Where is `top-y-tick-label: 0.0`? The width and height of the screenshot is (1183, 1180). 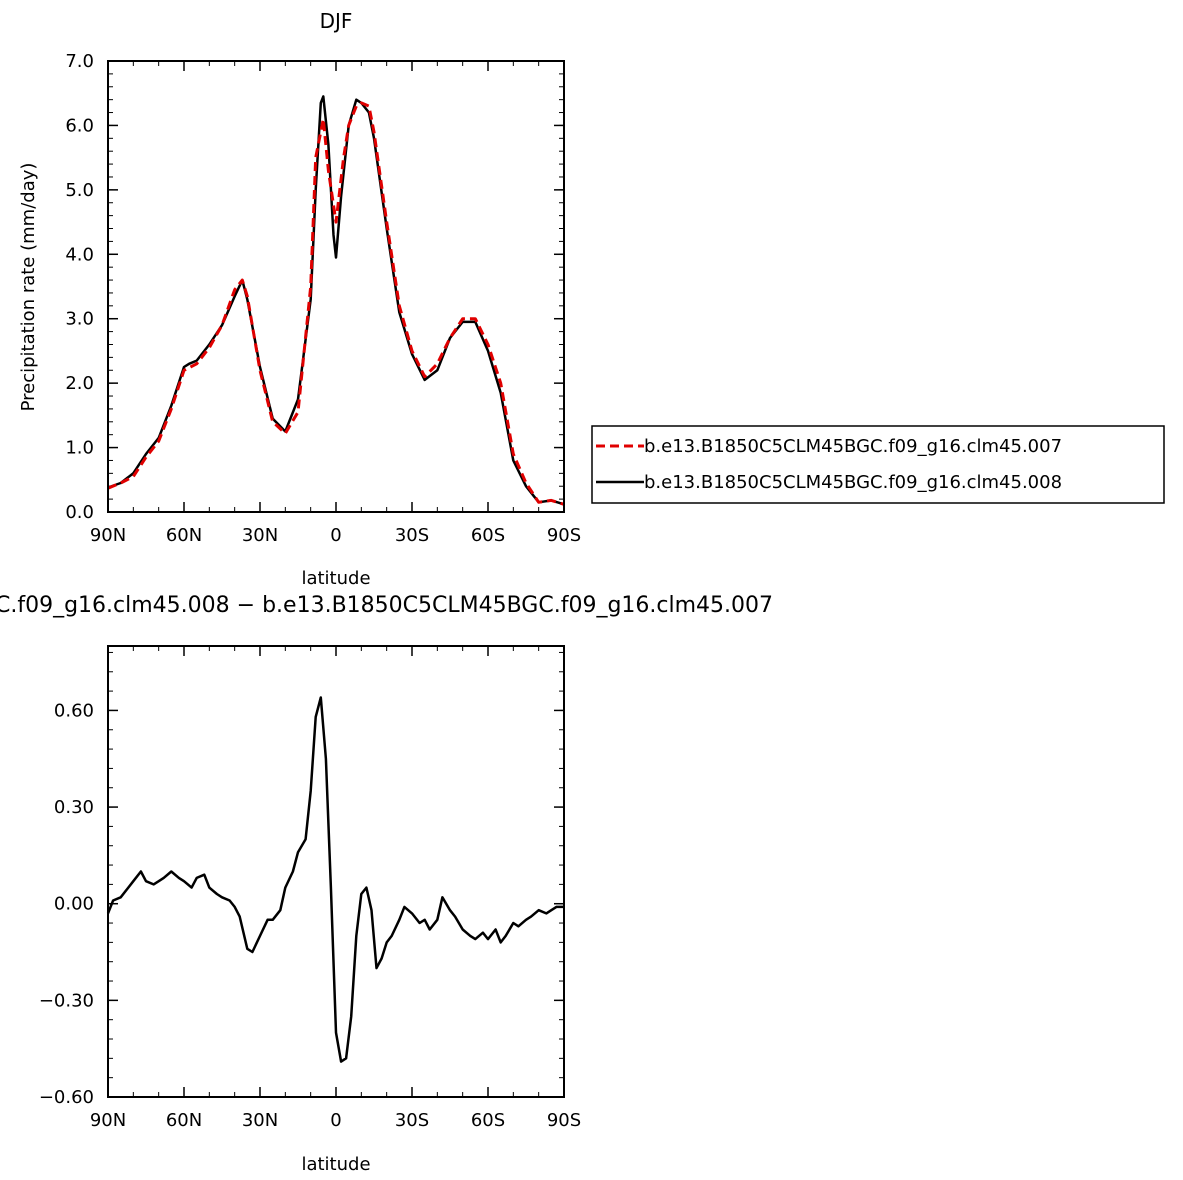
top-y-tick-label: 0.0 is located at coordinates (79, 512).